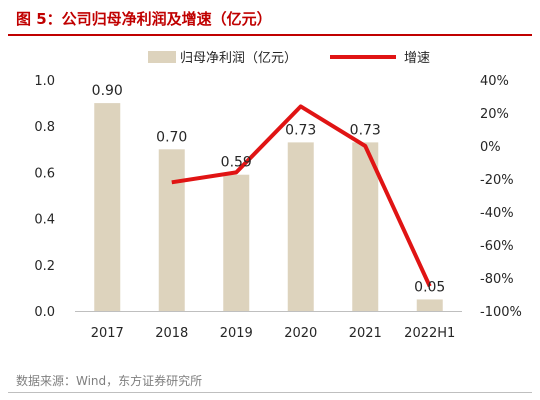 The image size is (540, 400). What do you see at coordinates (236, 242) in the screenshot?
I see `bar-2019` at bounding box center [236, 242].